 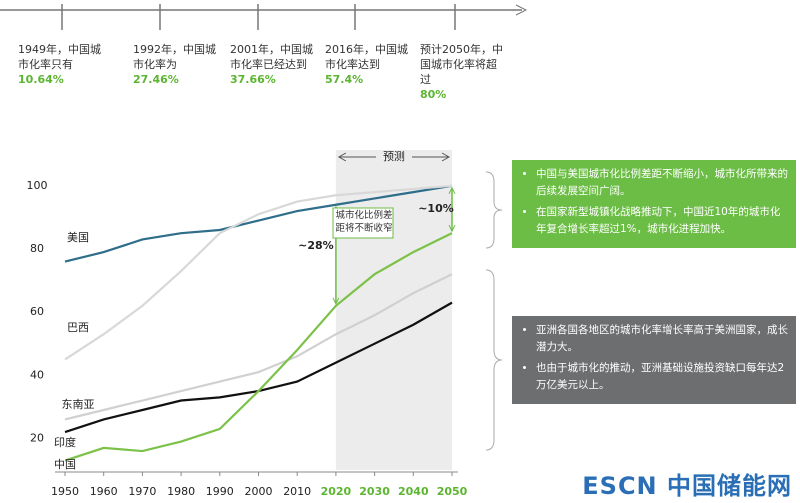 I want to click on x-tick-label: 2010, so click(x=297, y=491).